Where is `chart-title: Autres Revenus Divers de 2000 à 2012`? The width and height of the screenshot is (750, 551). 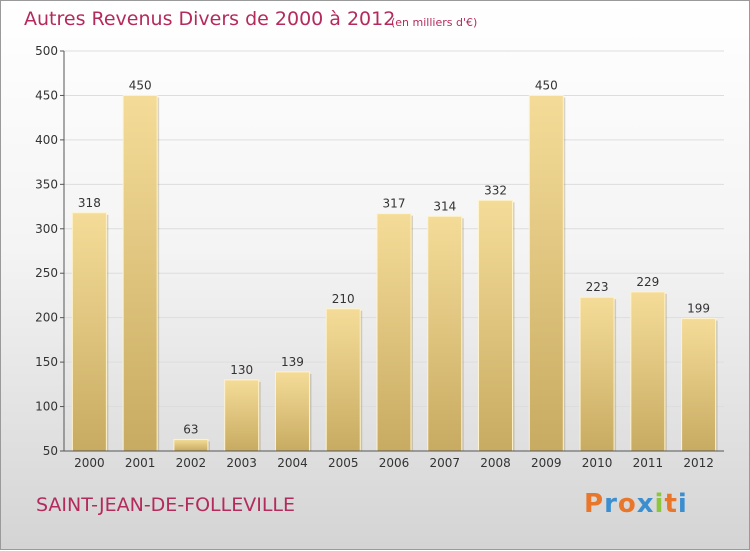
chart-title: Autres Revenus Divers de 2000 à 2012 is located at coordinates (210, 19).